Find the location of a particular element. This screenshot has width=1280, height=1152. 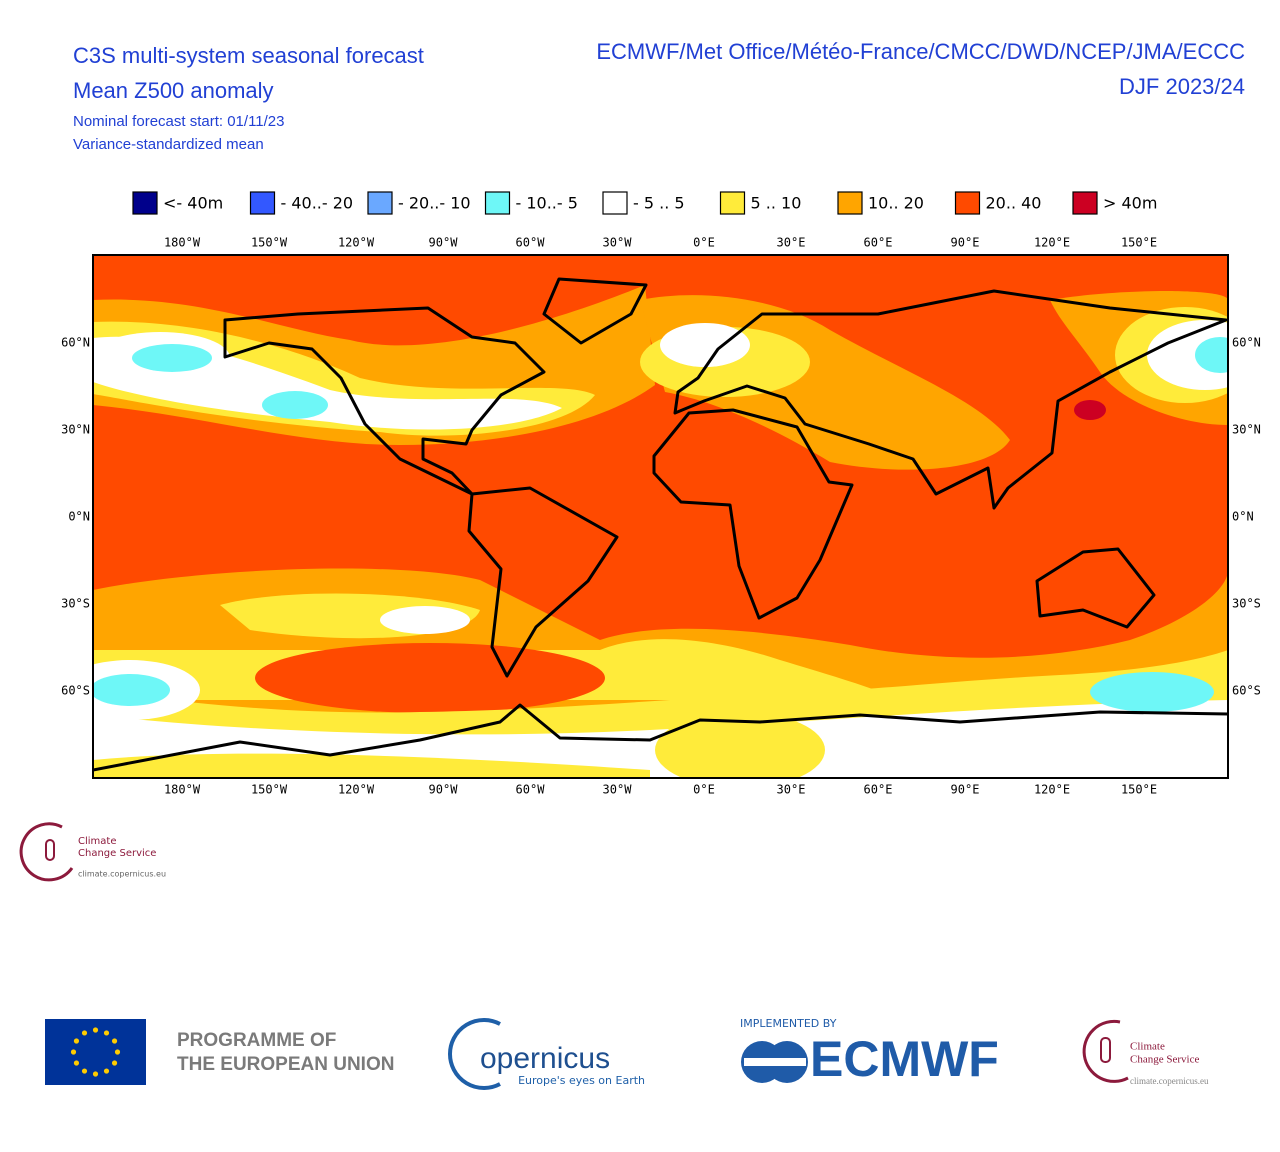

eu-text: THE EUROPEAN UNION is located at coordinates (285, 1064).